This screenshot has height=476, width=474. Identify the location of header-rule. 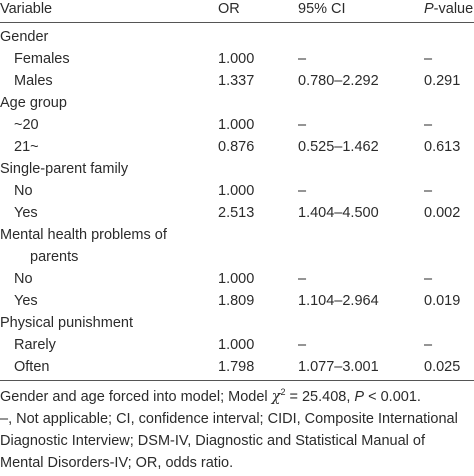
(237, 22).